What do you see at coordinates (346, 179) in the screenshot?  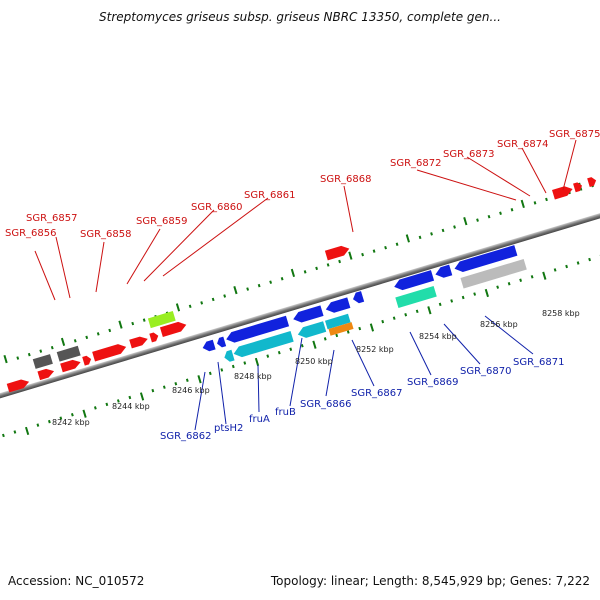 I see `gene-label: SGR_6868` at bounding box center [346, 179].